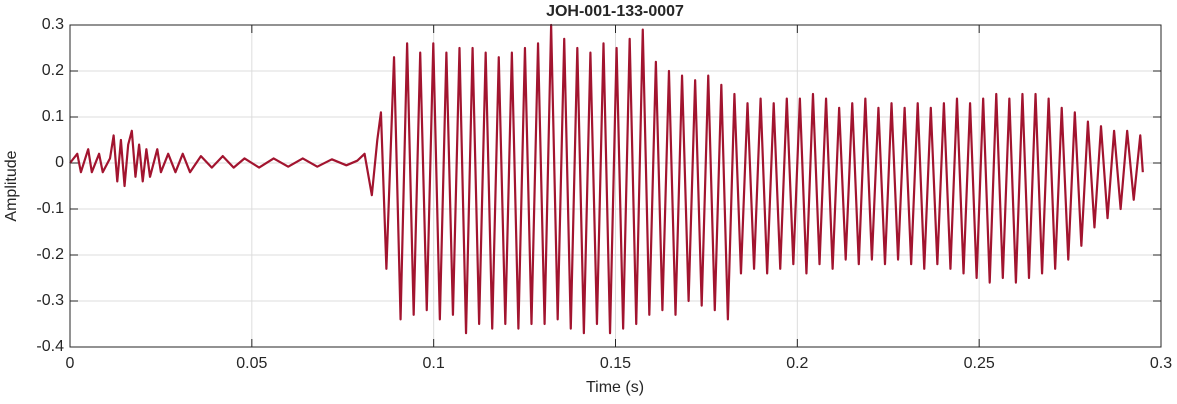 Image resolution: width=1177 pixels, height=404 pixels. I want to click on x-tick-label: 0.15, so click(615, 363).